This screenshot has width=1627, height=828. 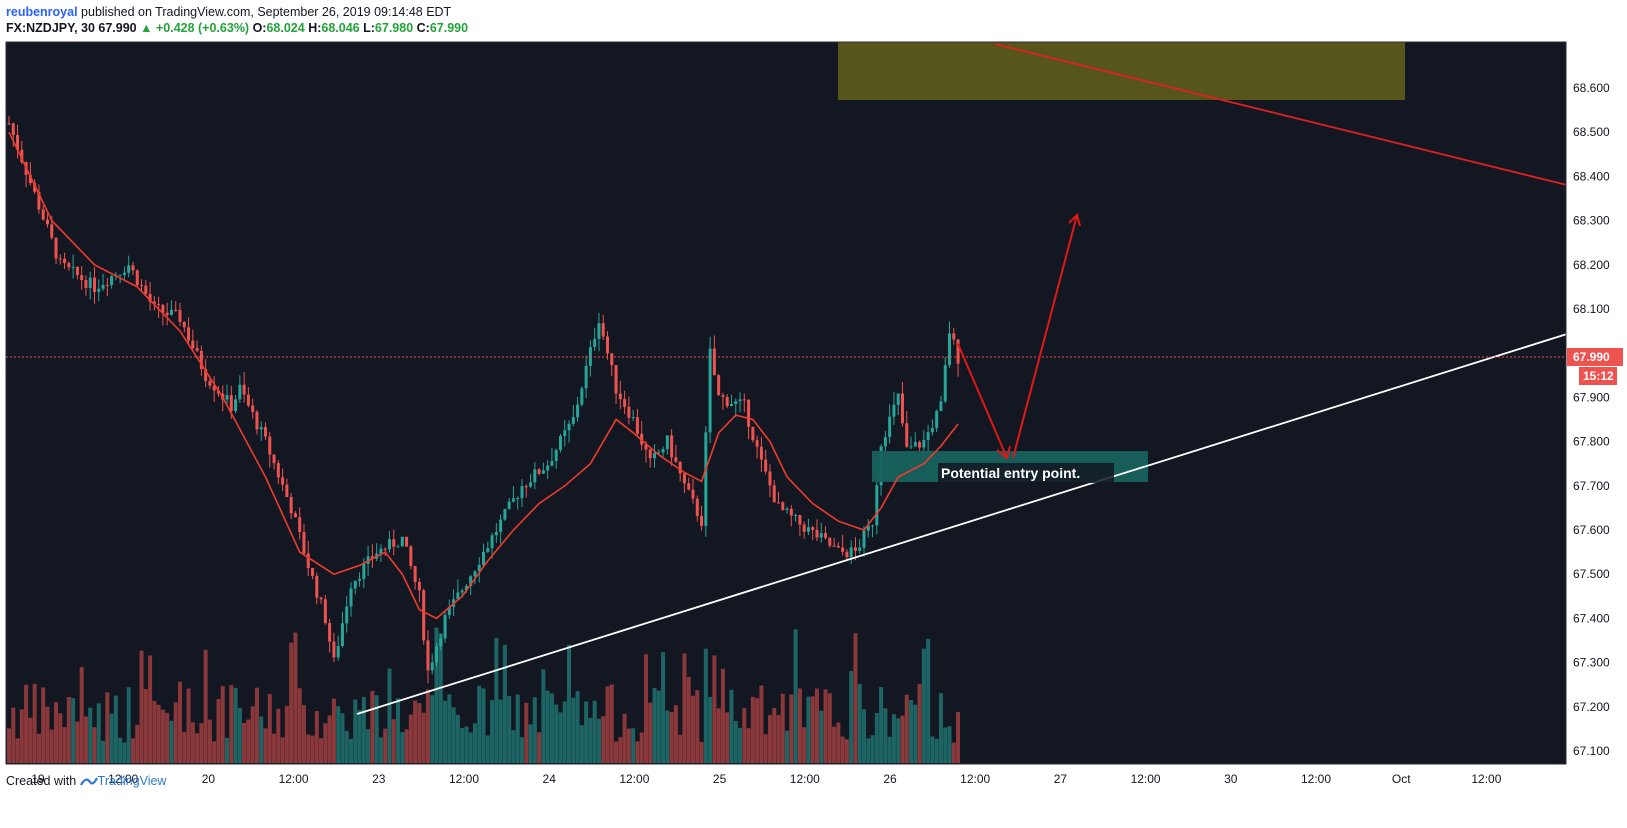 I want to click on resistance-trendline, so click(x=1281, y=114).